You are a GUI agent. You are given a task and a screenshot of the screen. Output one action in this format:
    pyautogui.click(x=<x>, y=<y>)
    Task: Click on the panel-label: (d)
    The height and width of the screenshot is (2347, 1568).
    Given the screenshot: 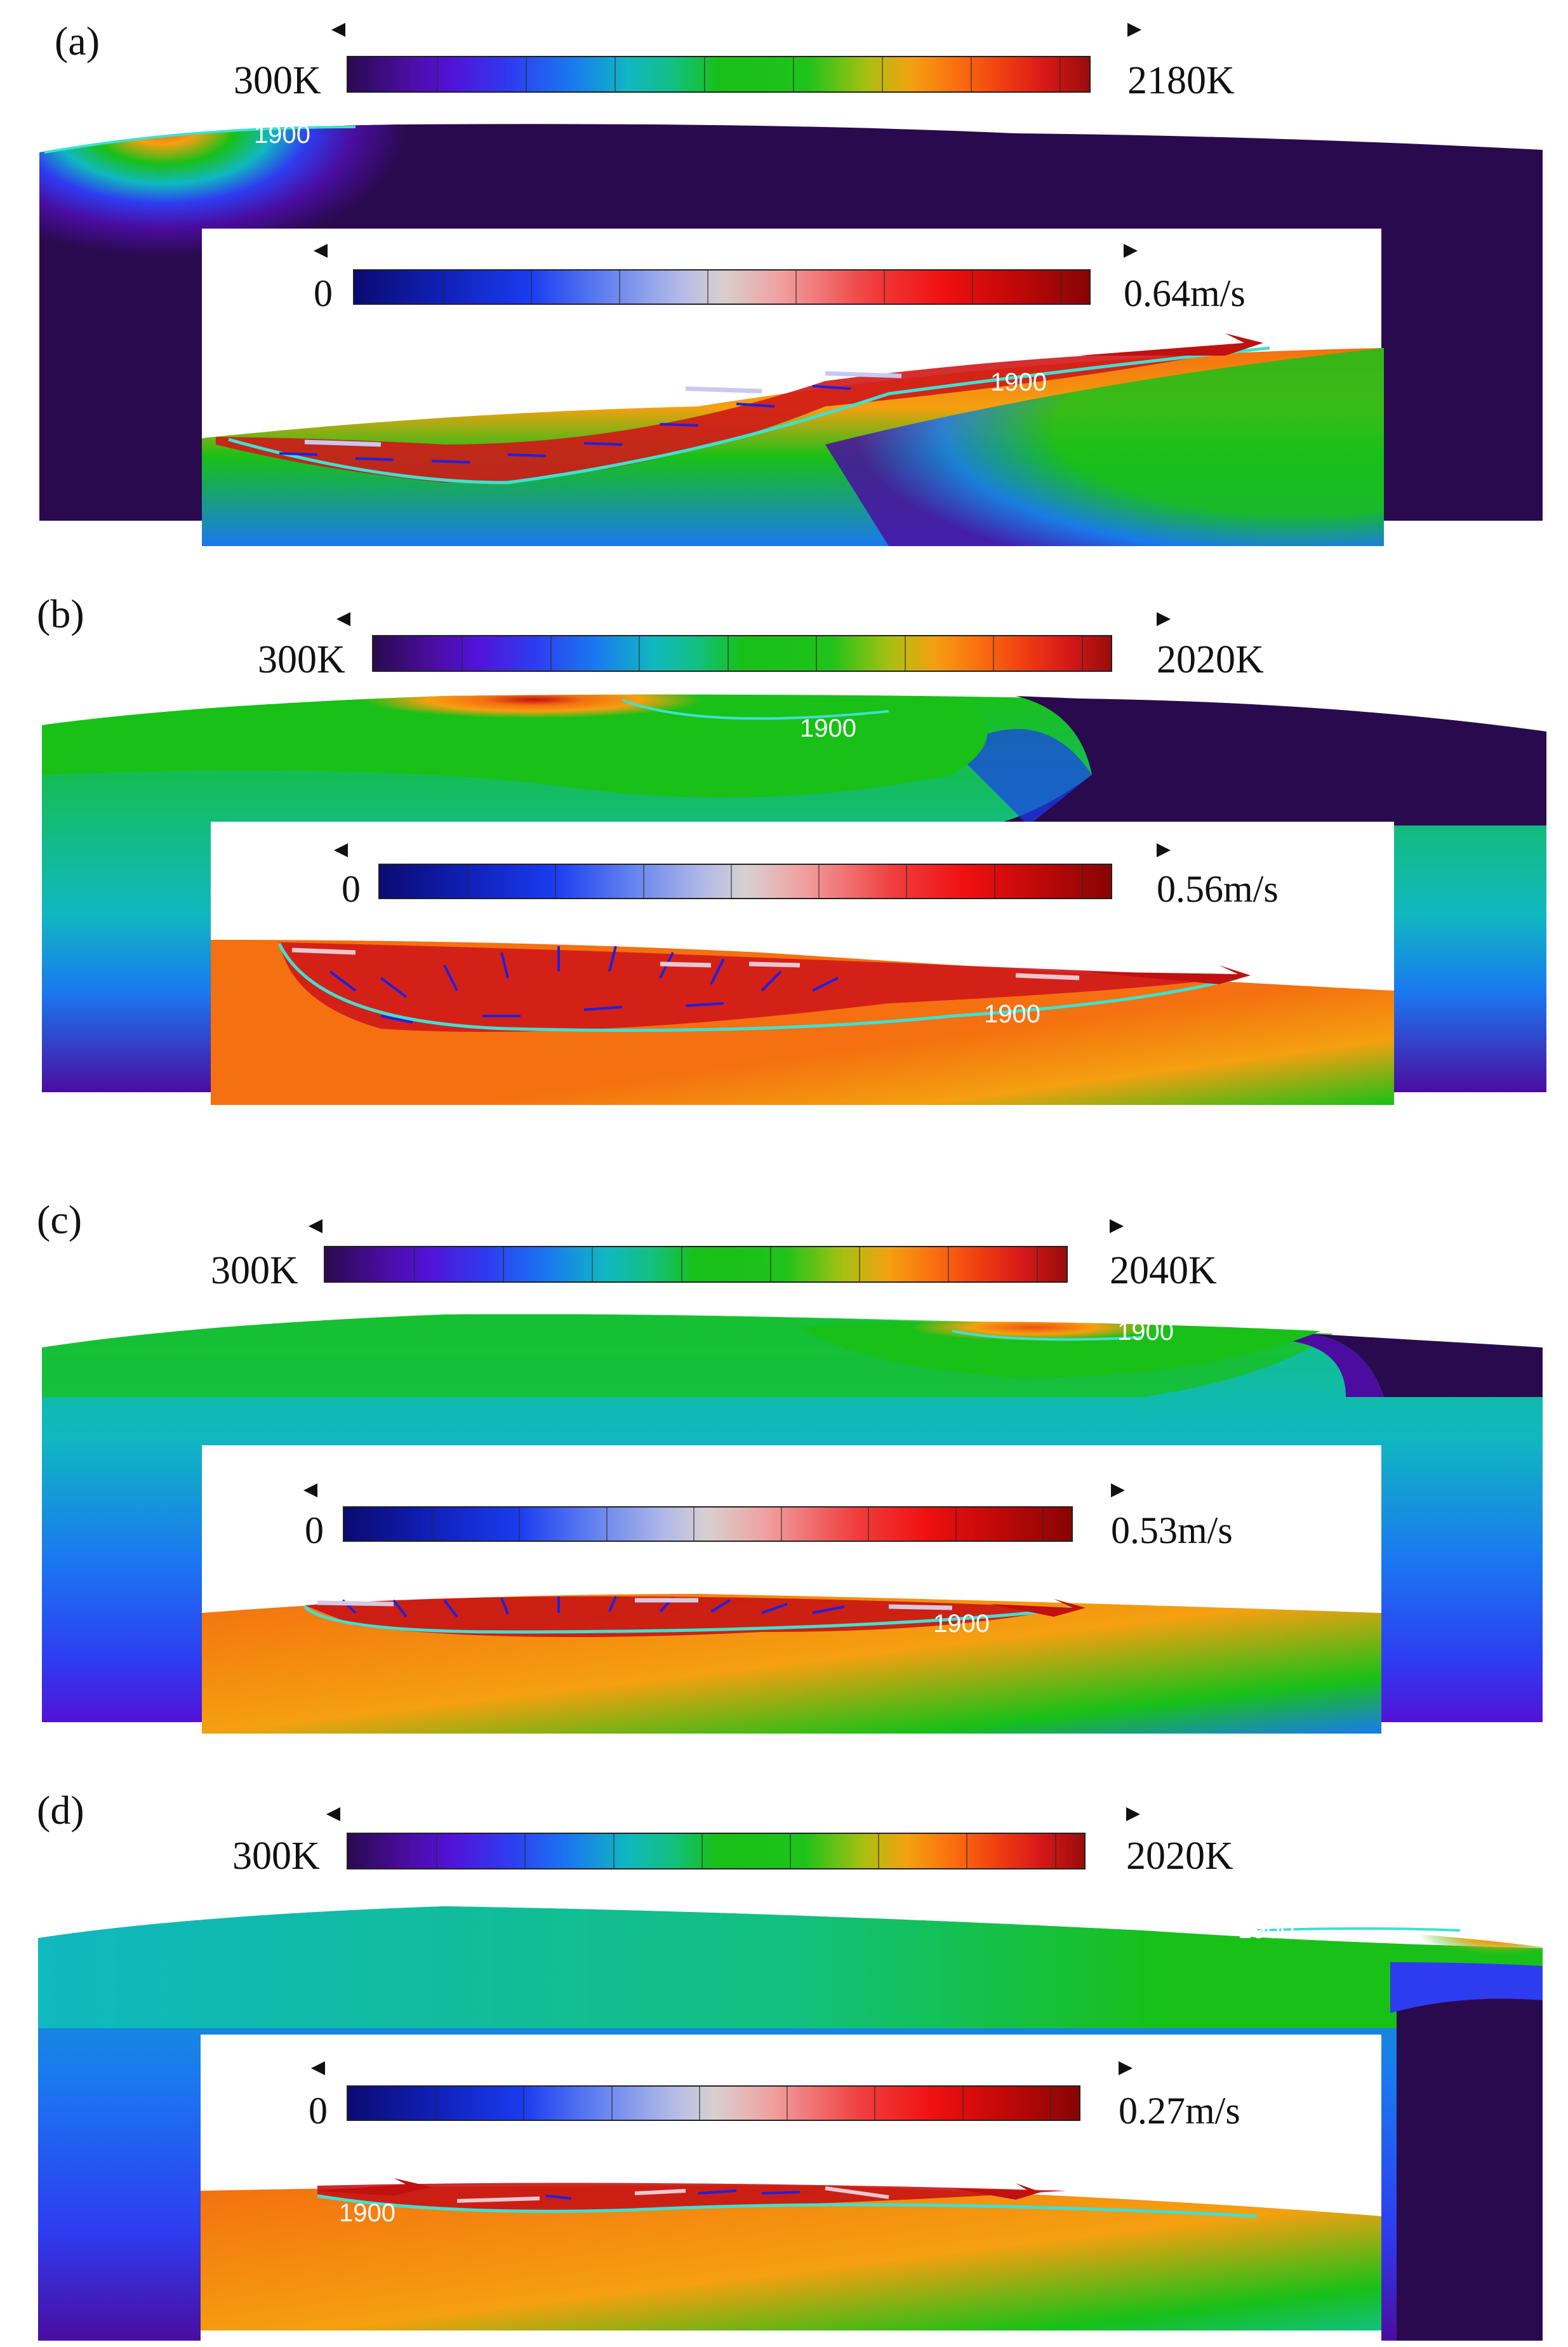 What is the action you would take?
    pyautogui.click(x=60, y=1810)
    